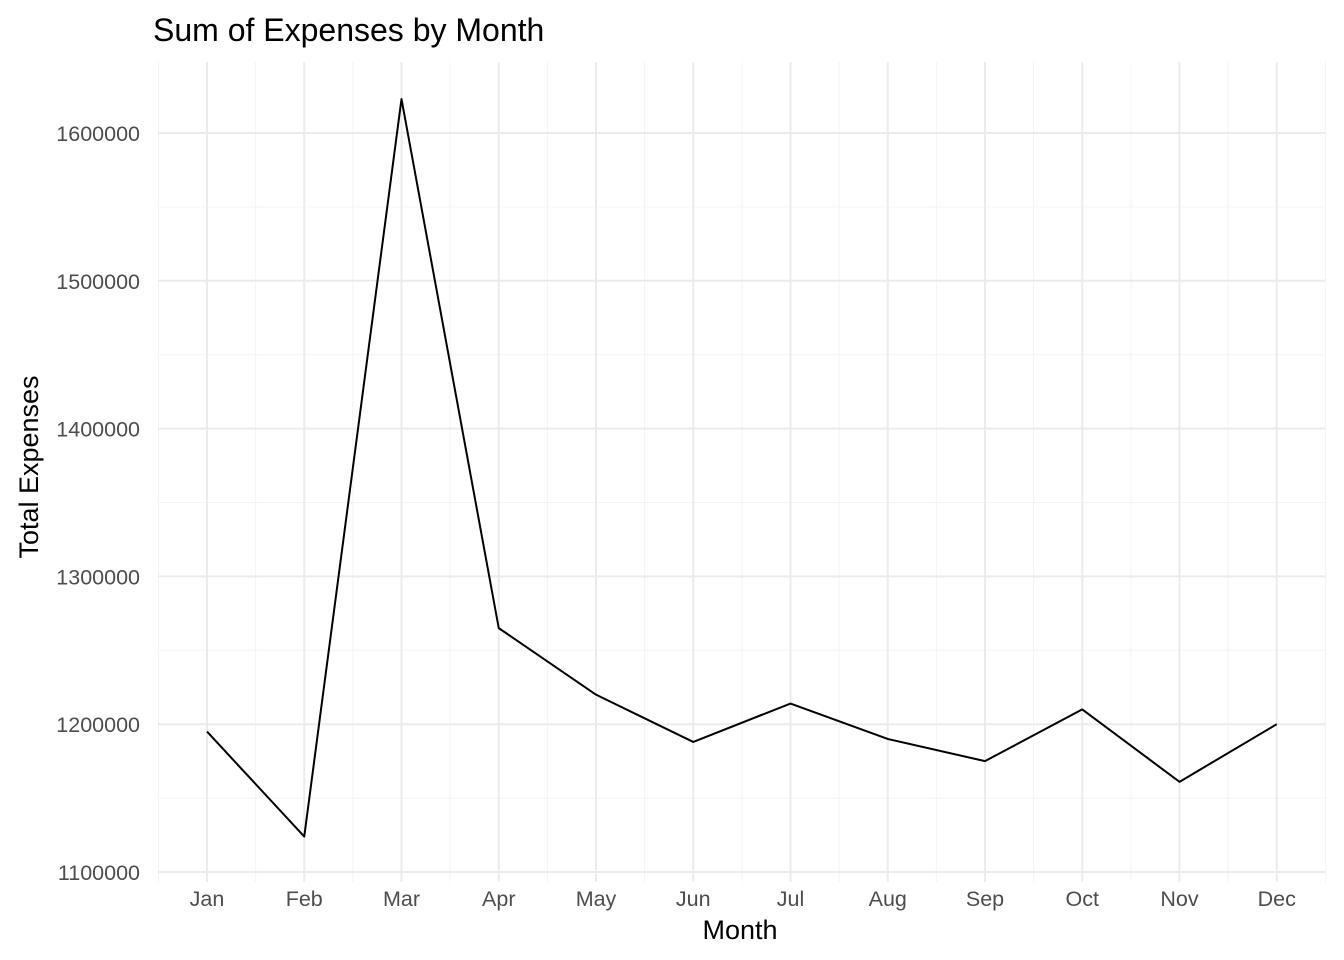 The image size is (1344, 960). I want to click on x-tick-label: Jul, so click(790, 899).